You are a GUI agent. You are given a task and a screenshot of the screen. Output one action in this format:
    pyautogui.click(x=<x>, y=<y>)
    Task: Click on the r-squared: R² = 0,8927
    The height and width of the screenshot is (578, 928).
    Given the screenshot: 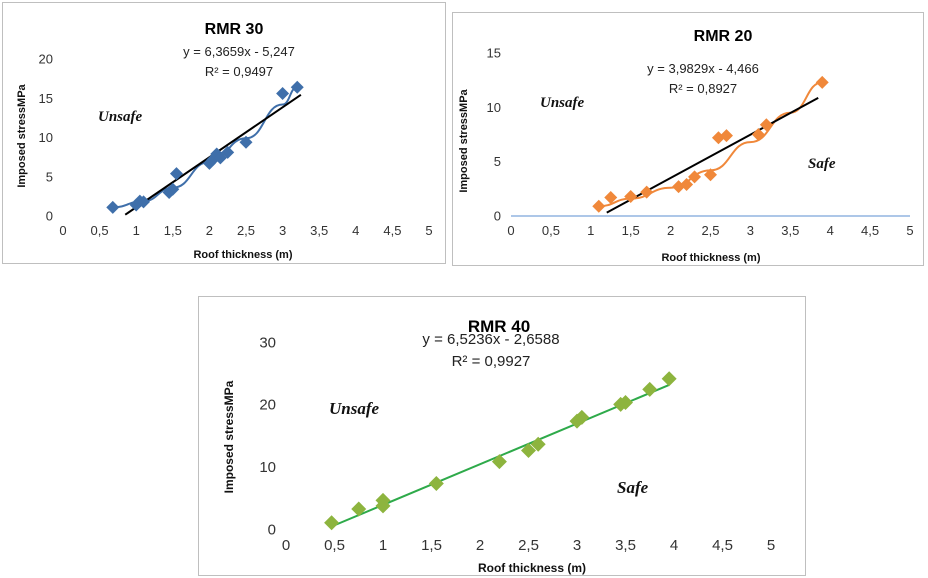 What is the action you would take?
    pyautogui.click(x=703, y=88)
    